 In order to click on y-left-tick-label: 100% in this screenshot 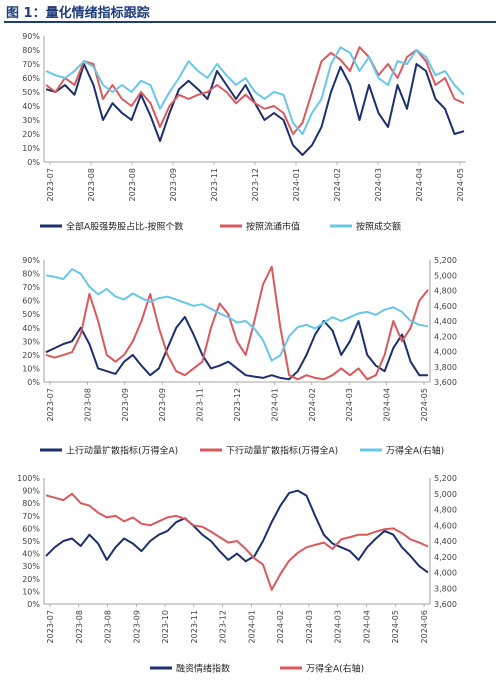, I will do `click(28, 478)`.